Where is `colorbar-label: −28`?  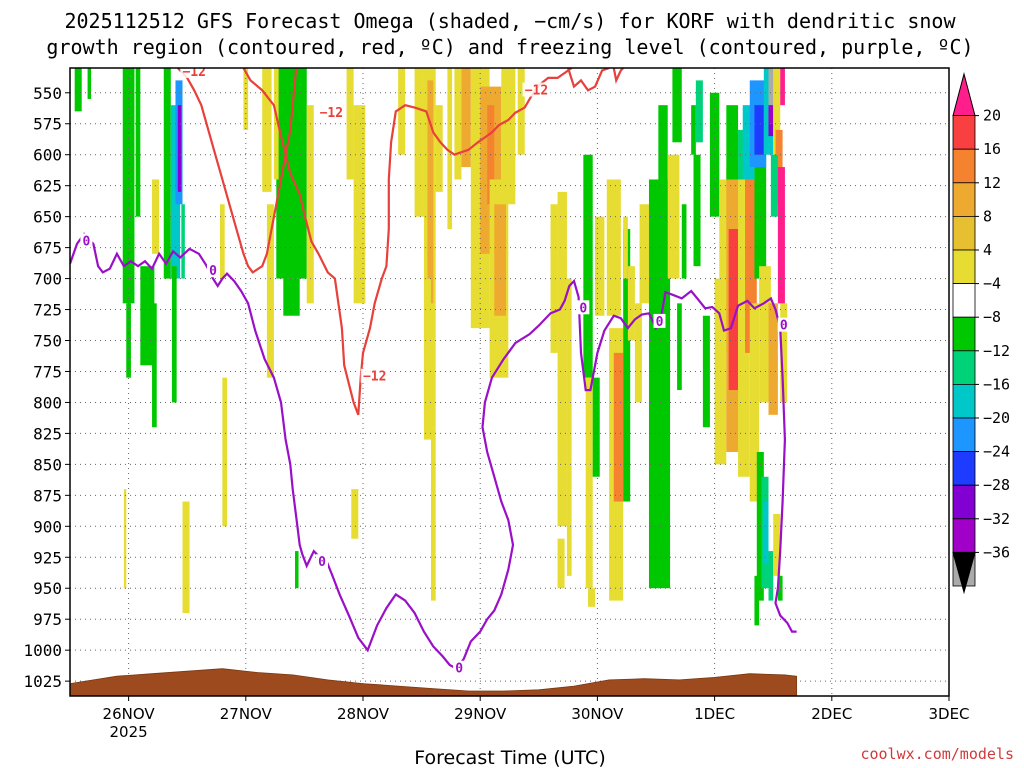 colorbar-label: −28 is located at coordinates (996, 485).